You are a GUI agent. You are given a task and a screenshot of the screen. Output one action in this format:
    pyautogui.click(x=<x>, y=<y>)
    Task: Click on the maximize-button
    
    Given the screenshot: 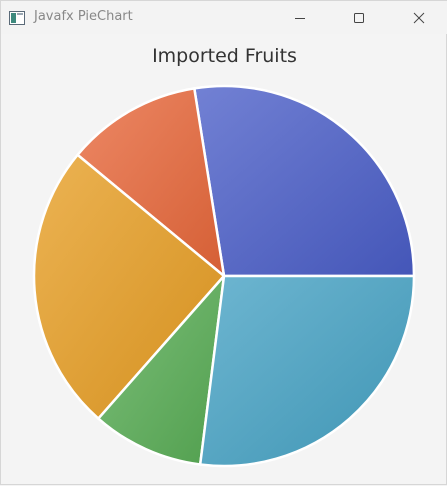 What is the action you would take?
    pyautogui.click(x=359, y=17)
    